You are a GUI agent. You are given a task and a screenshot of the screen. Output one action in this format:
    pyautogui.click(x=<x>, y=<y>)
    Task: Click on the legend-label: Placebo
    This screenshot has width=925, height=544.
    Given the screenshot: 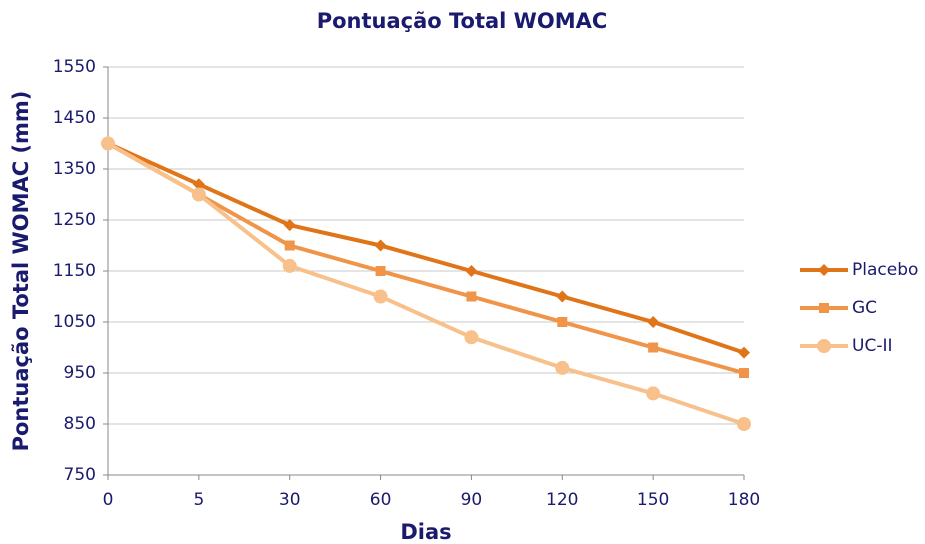 What is the action you would take?
    pyautogui.click(x=885, y=270)
    